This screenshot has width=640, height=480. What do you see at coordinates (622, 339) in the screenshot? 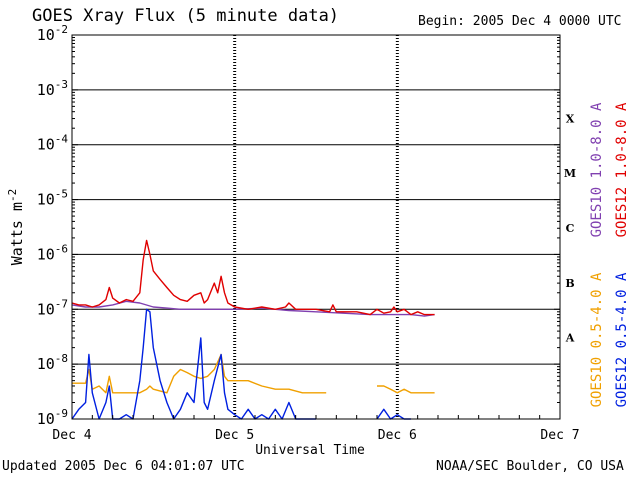
I see `legend-entry-3: GOES12 0.5-4.0 A` at bounding box center [622, 339].